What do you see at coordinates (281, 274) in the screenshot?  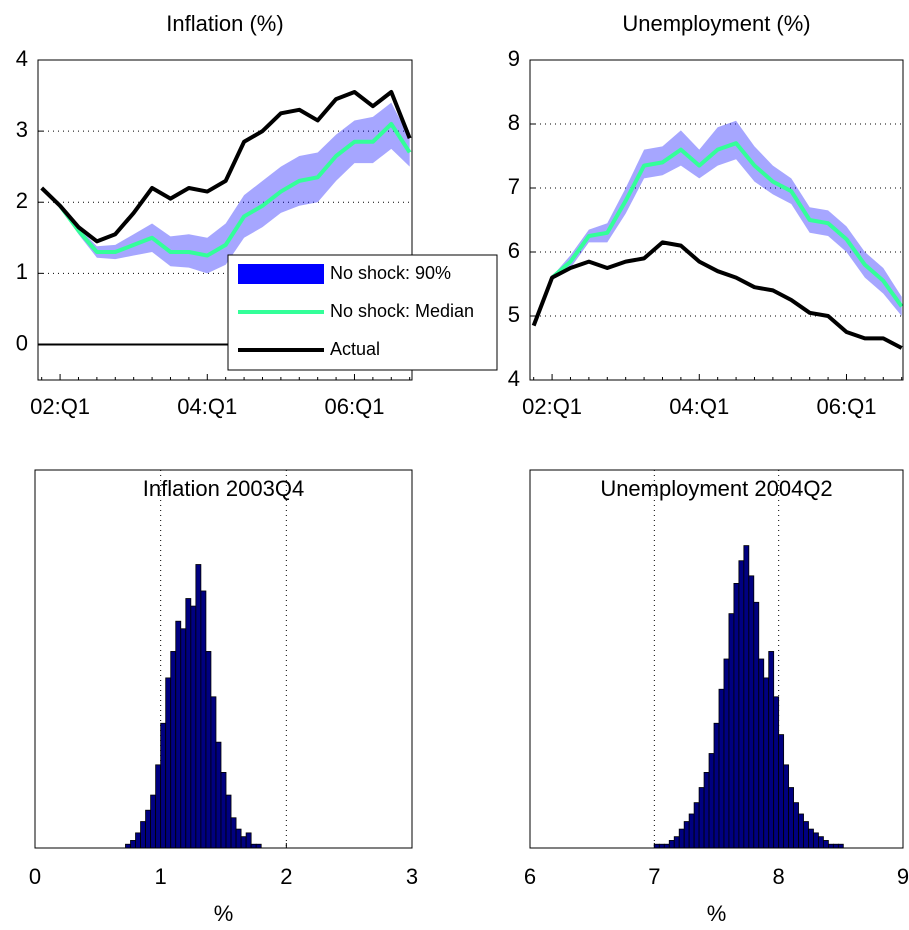 I see `legend-swatch` at bounding box center [281, 274].